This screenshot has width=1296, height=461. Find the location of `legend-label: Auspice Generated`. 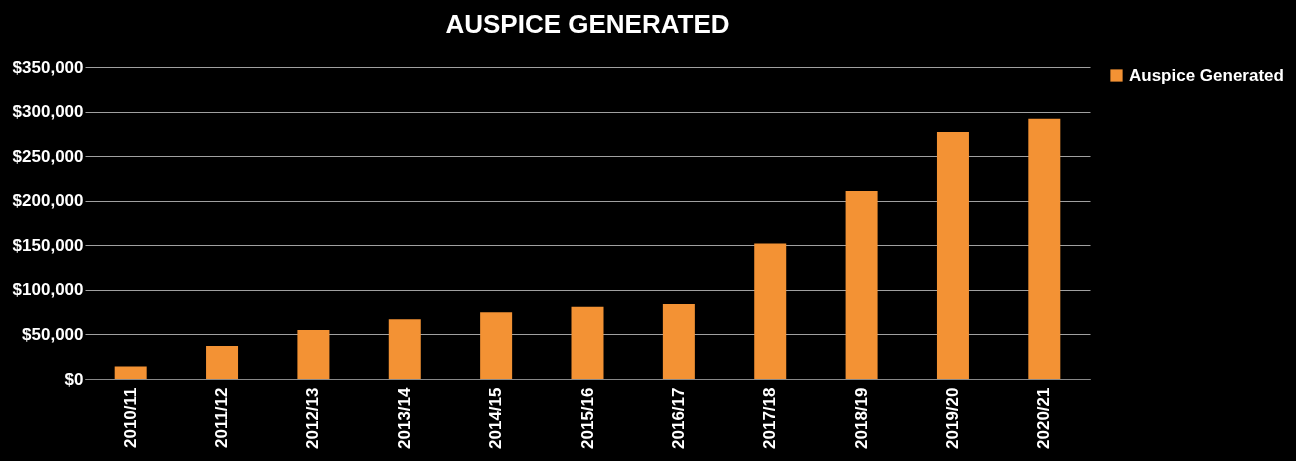

legend-label: Auspice Generated is located at coordinates (1206, 75).